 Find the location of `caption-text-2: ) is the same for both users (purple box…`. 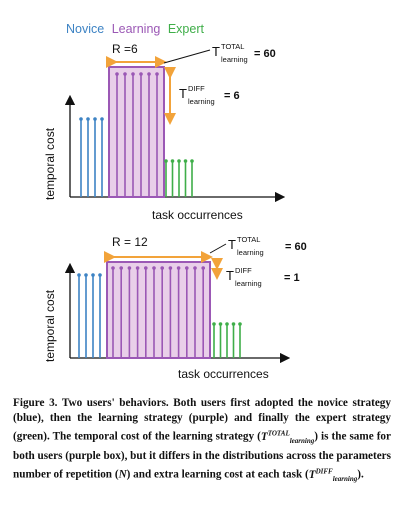

caption-text-2: ) is the same for both users (purple box… is located at coordinates (202, 455).